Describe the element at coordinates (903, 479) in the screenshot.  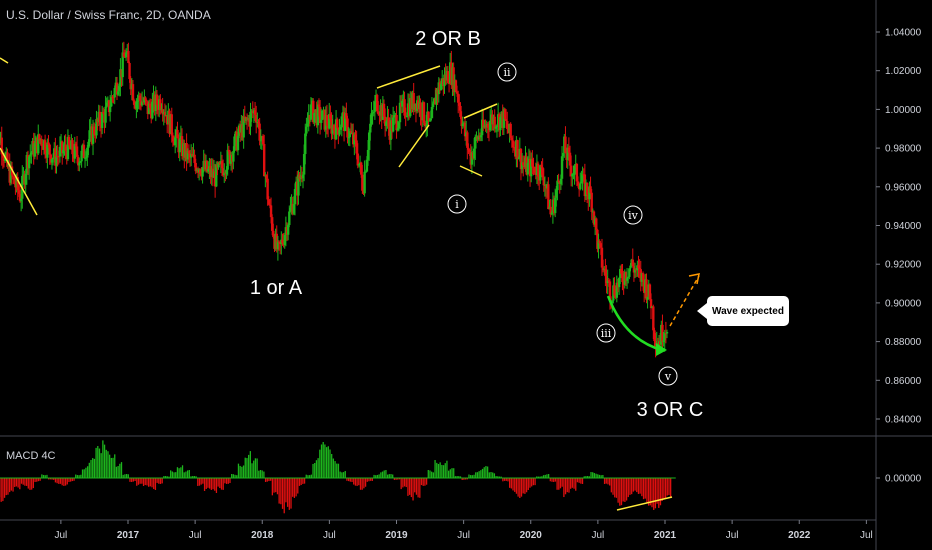
I see `macd-y-tick-label: 0.00000` at that location.